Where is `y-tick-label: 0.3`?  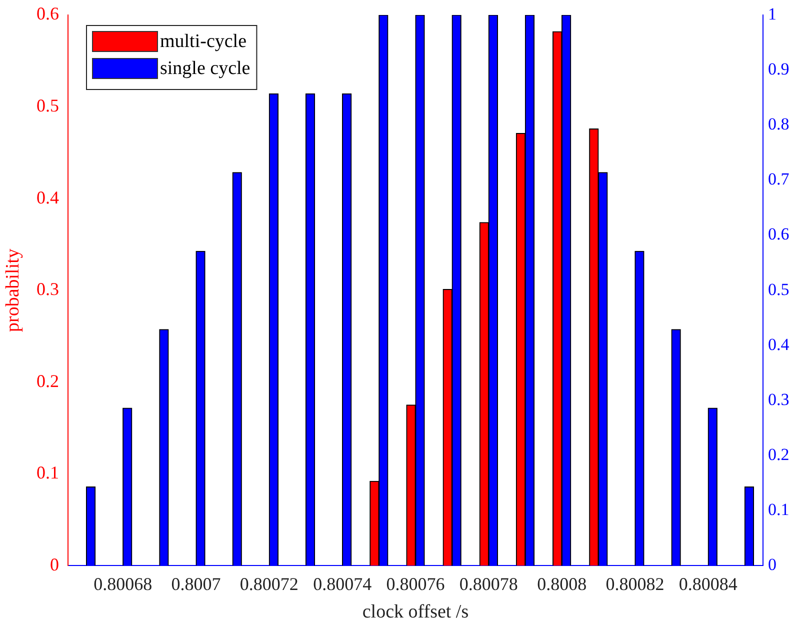
y-tick-label: 0.3 is located at coordinates (47, 289).